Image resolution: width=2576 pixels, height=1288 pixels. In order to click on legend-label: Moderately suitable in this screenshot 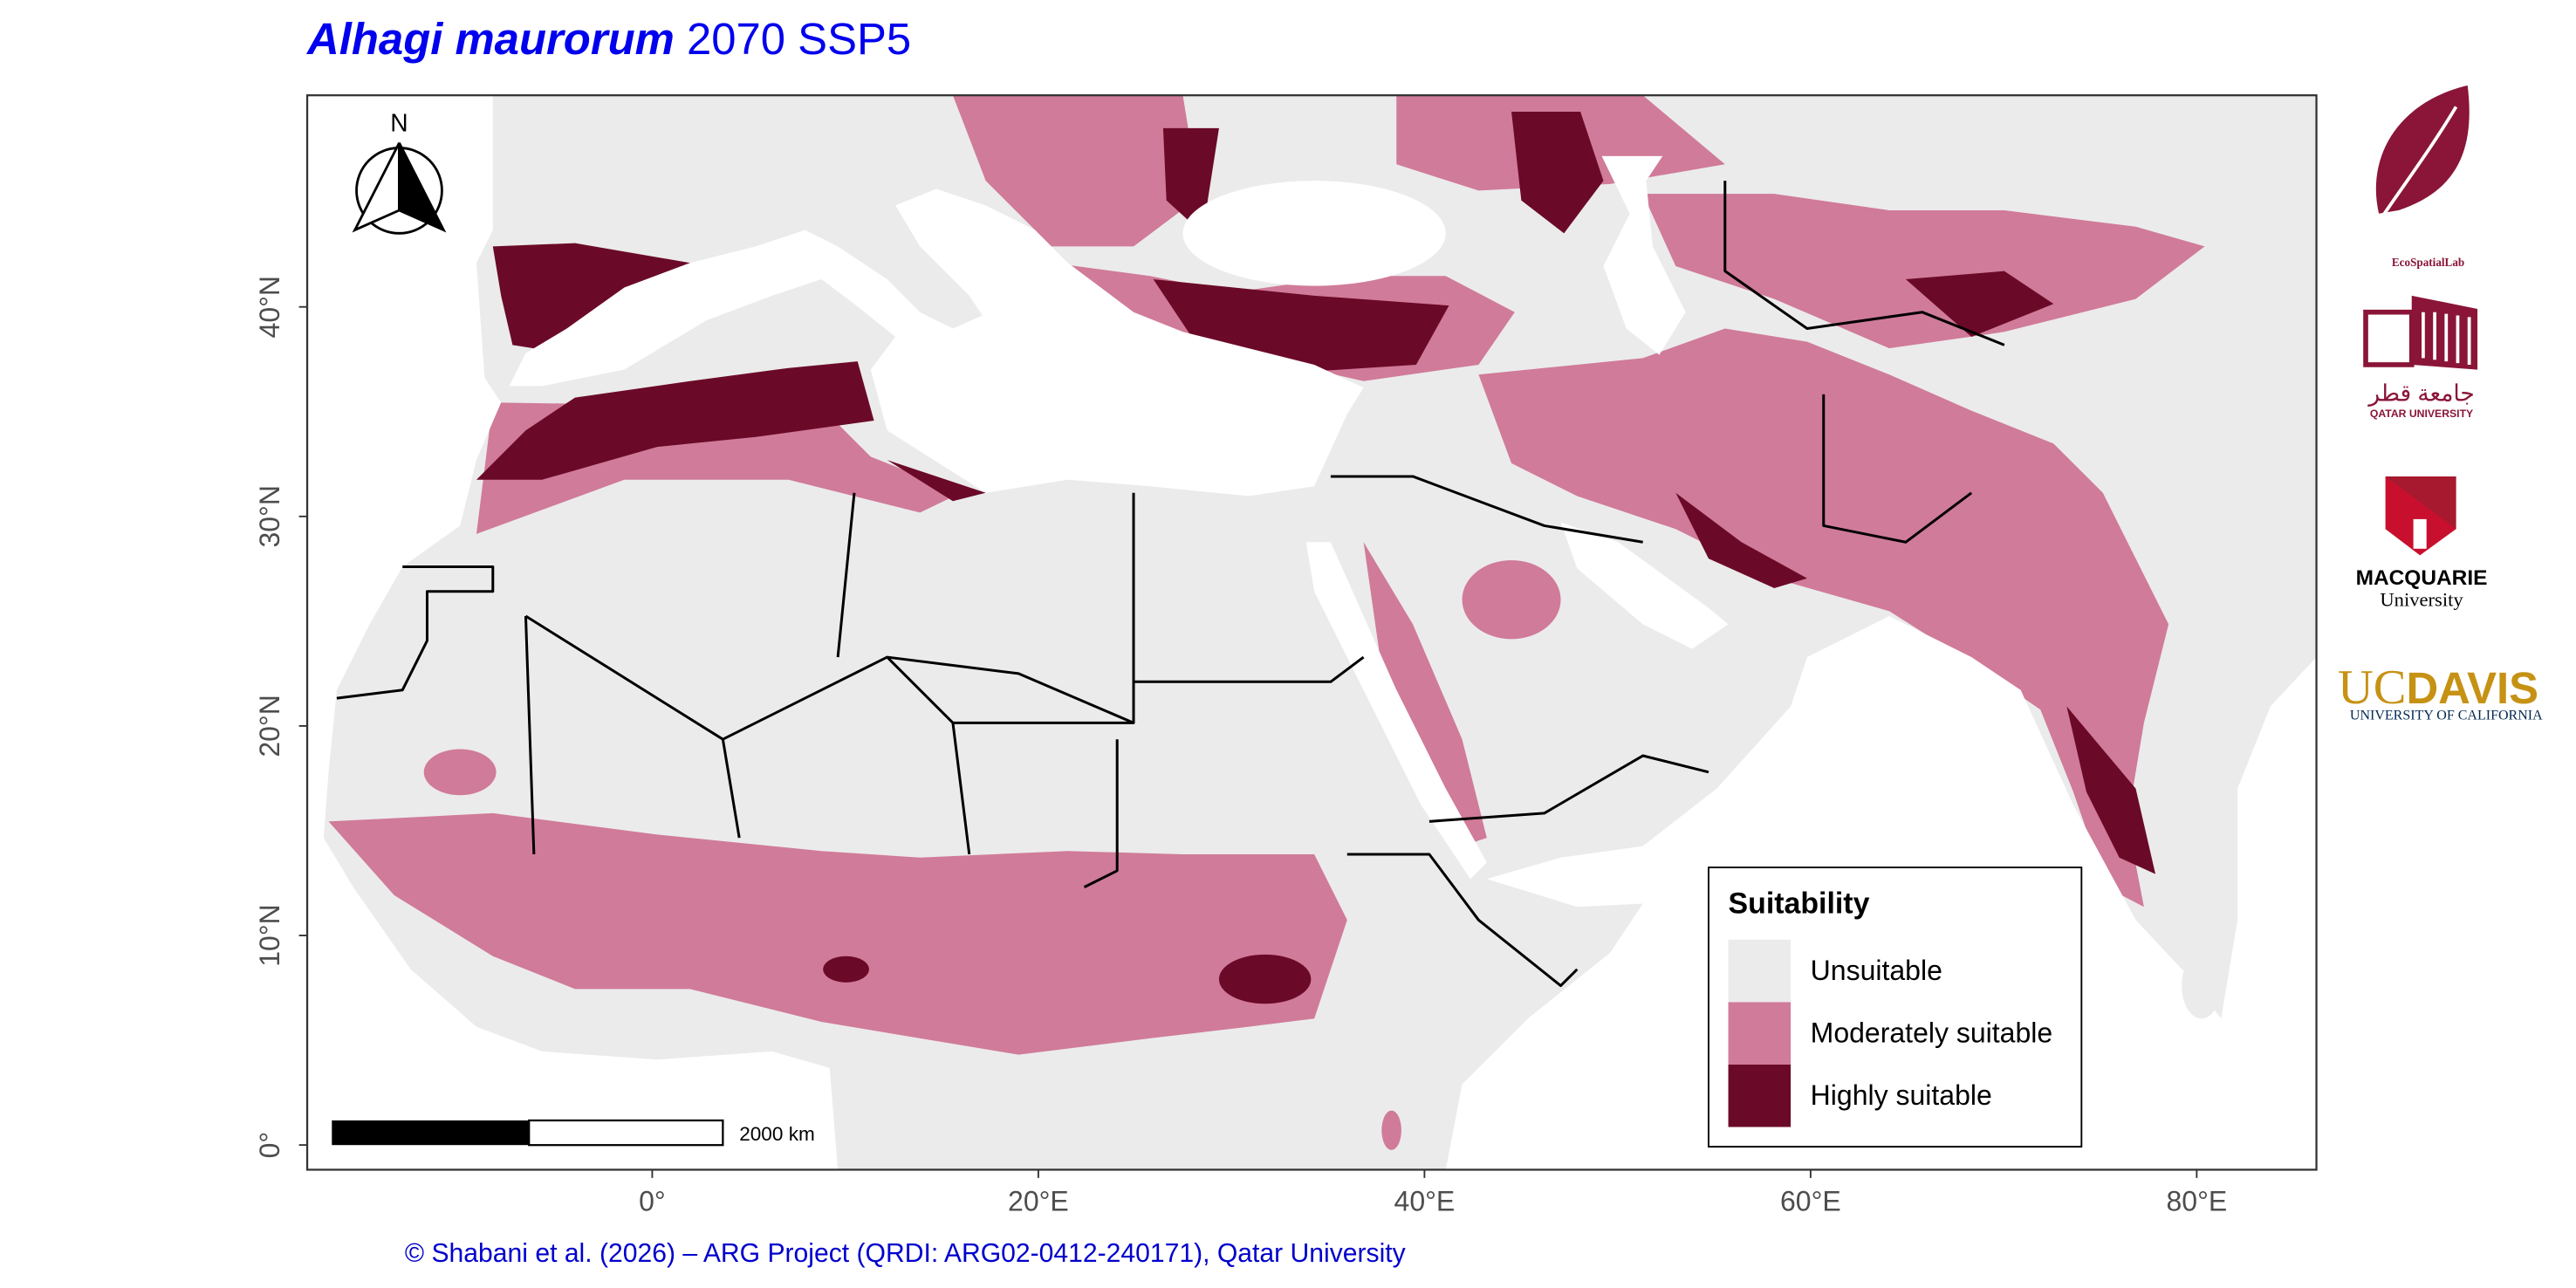, I will do `click(1932, 1033)`.